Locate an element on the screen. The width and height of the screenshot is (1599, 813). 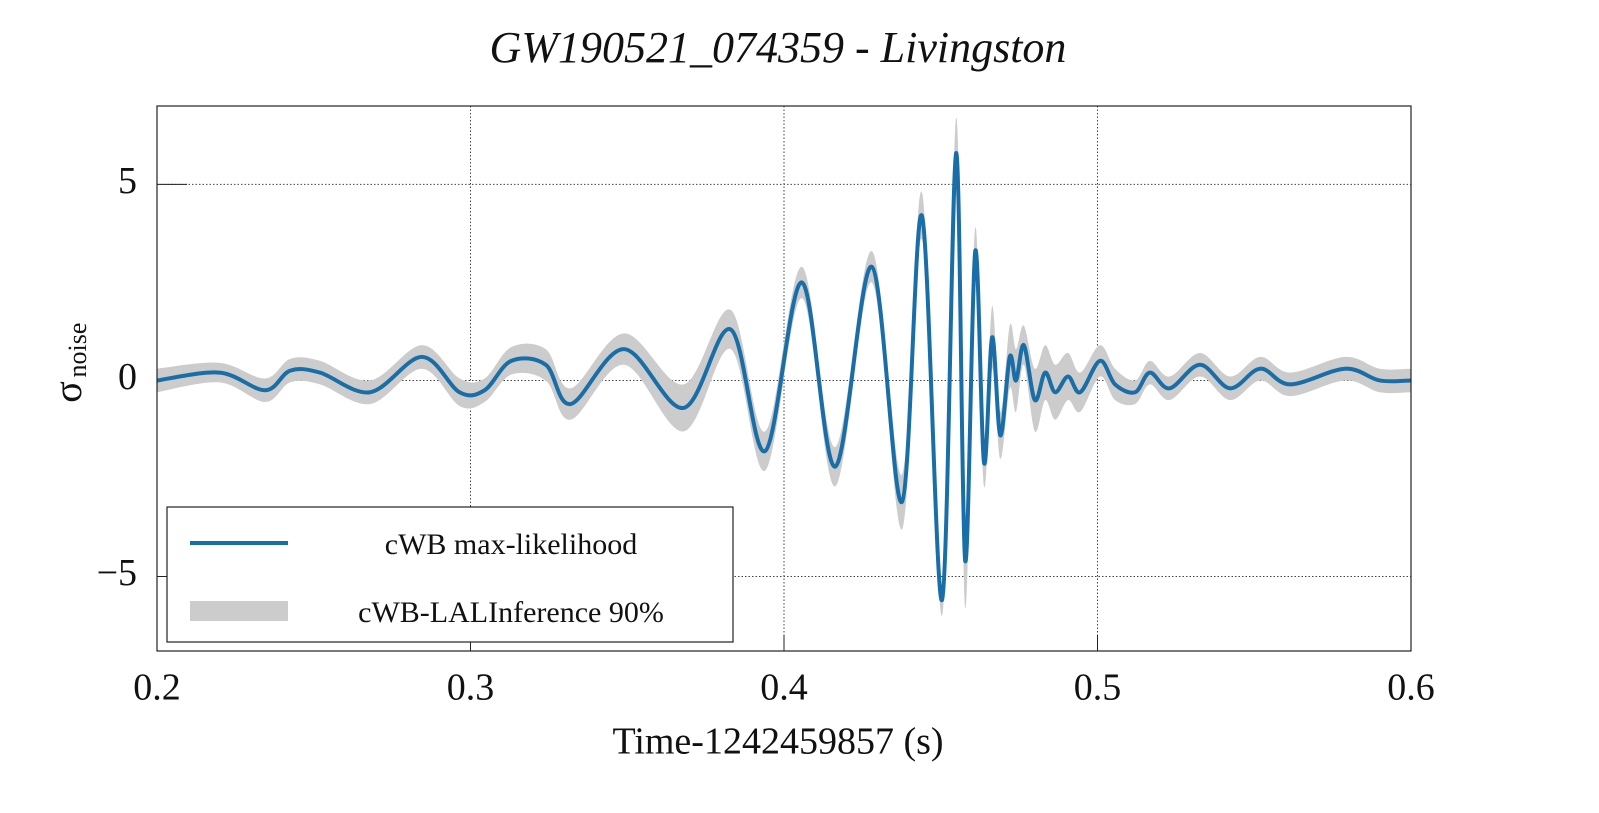
y-axis-label: σ noise is located at coordinates (68, 363).